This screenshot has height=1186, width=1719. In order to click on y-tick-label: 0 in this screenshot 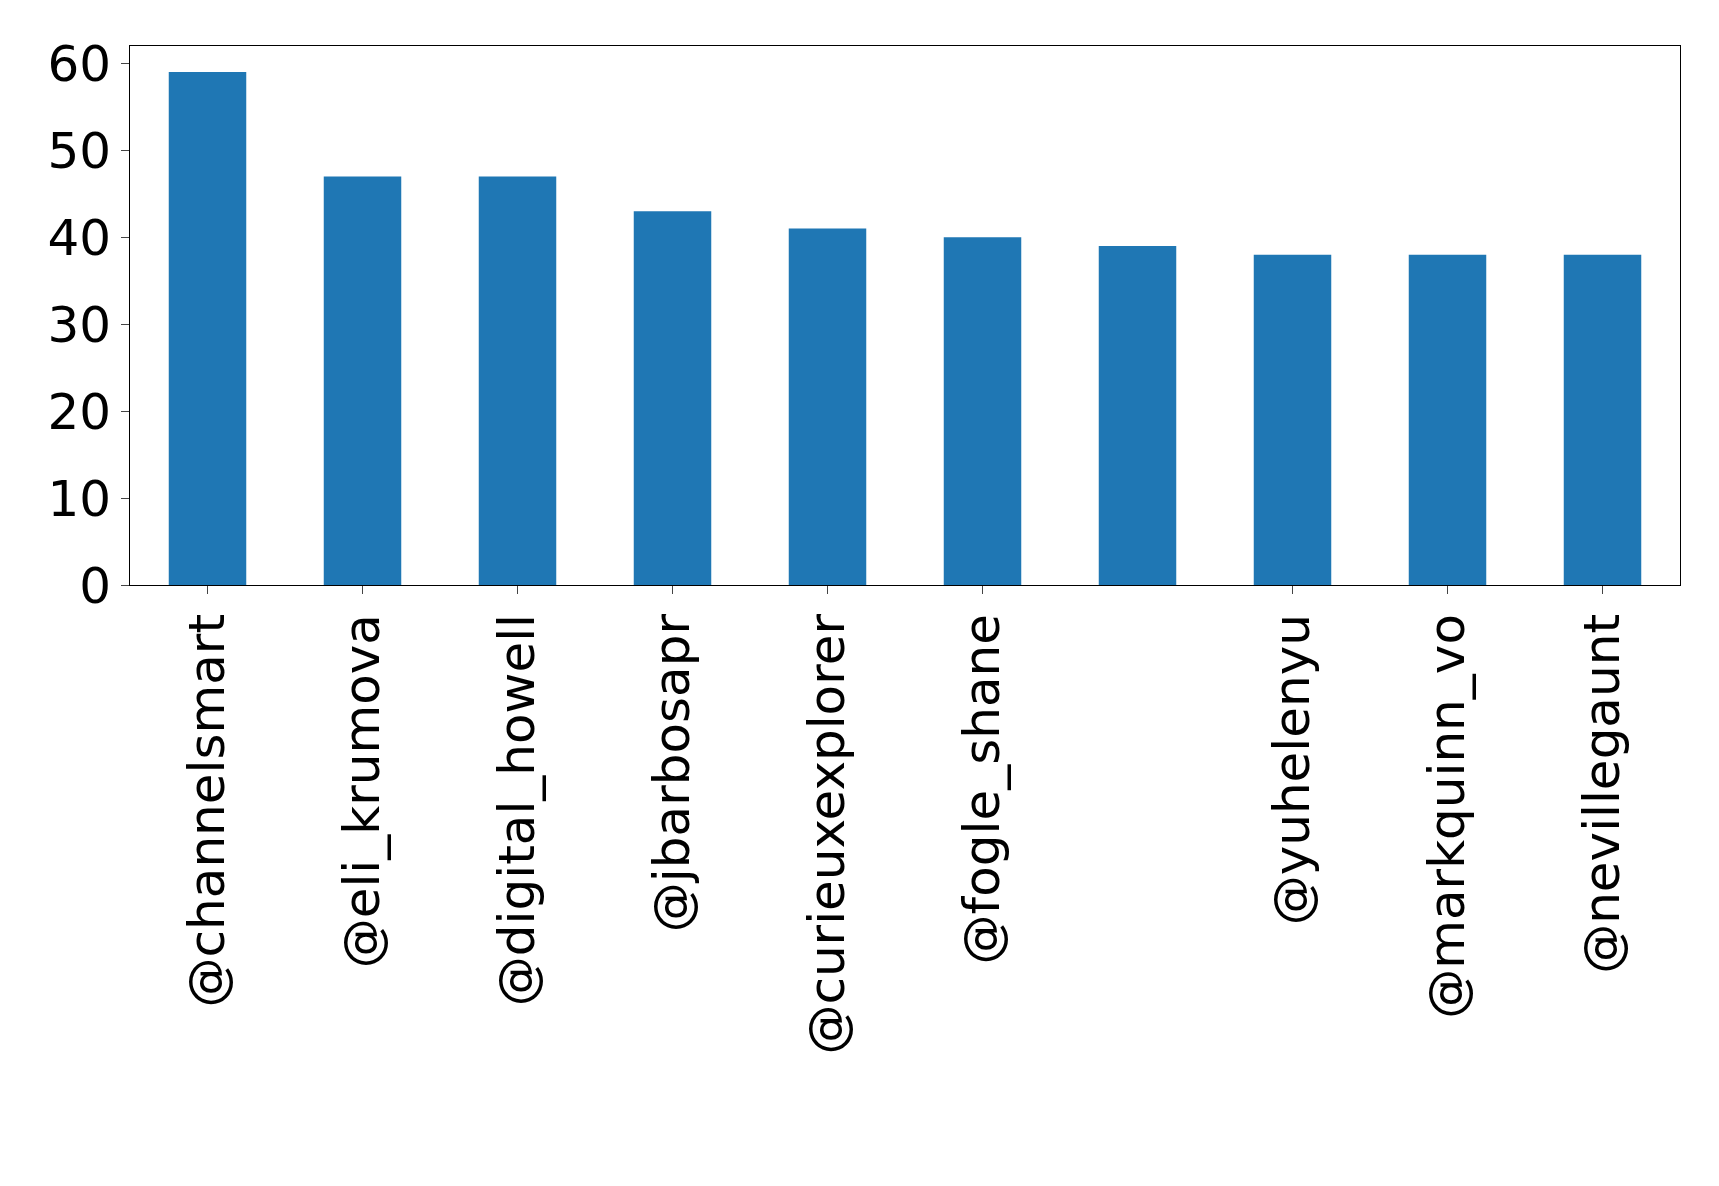, I will do `click(95, 585)`.